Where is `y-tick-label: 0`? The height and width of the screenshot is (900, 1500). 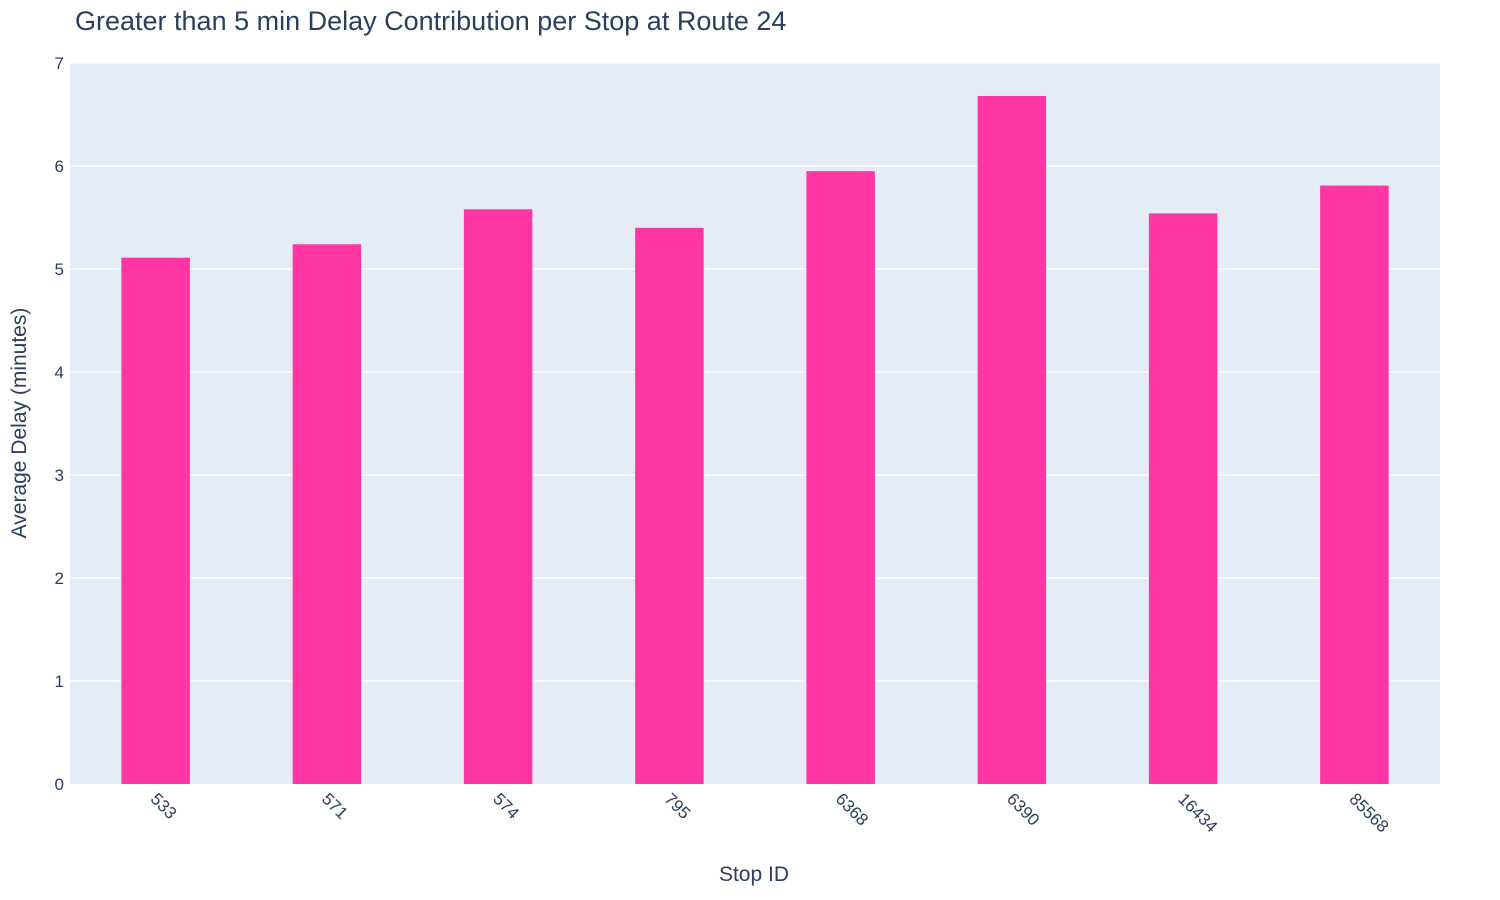
y-tick-label: 0 is located at coordinates (59, 784).